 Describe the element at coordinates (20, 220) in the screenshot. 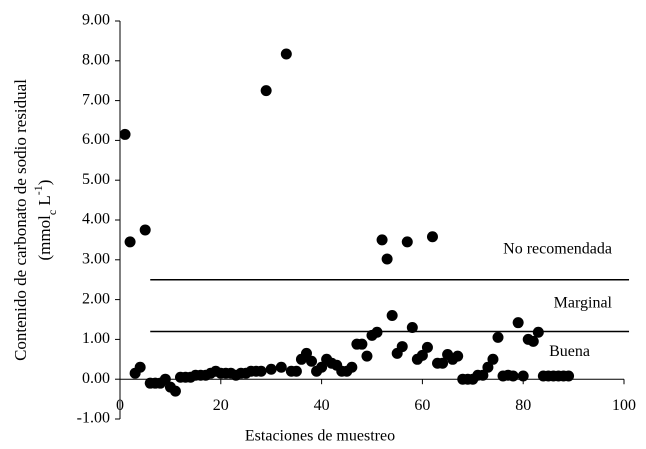

I see `y-axis-label: Contenido de carbonato de sodio residual` at that location.